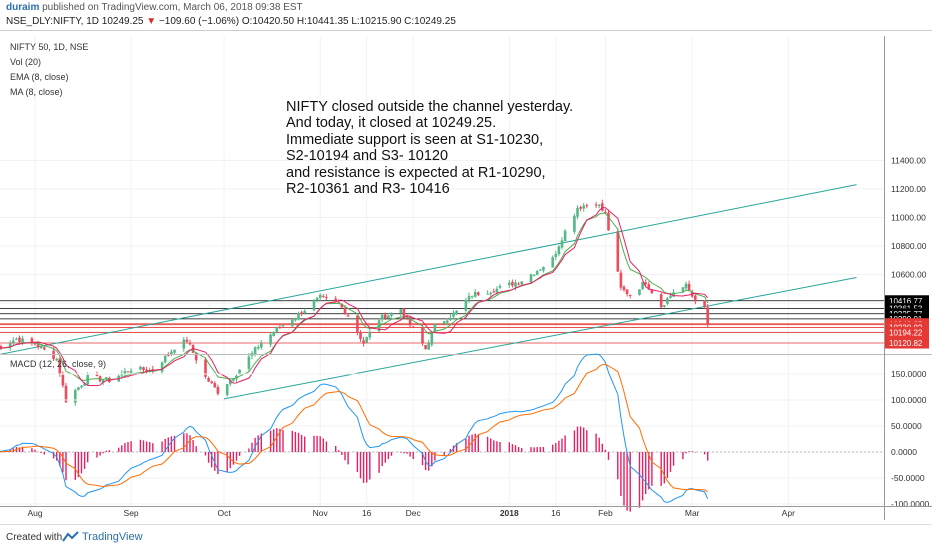  What do you see at coordinates (909, 400) in the screenshot?
I see `macd-tick-label: 100.0000` at bounding box center [909, 400].